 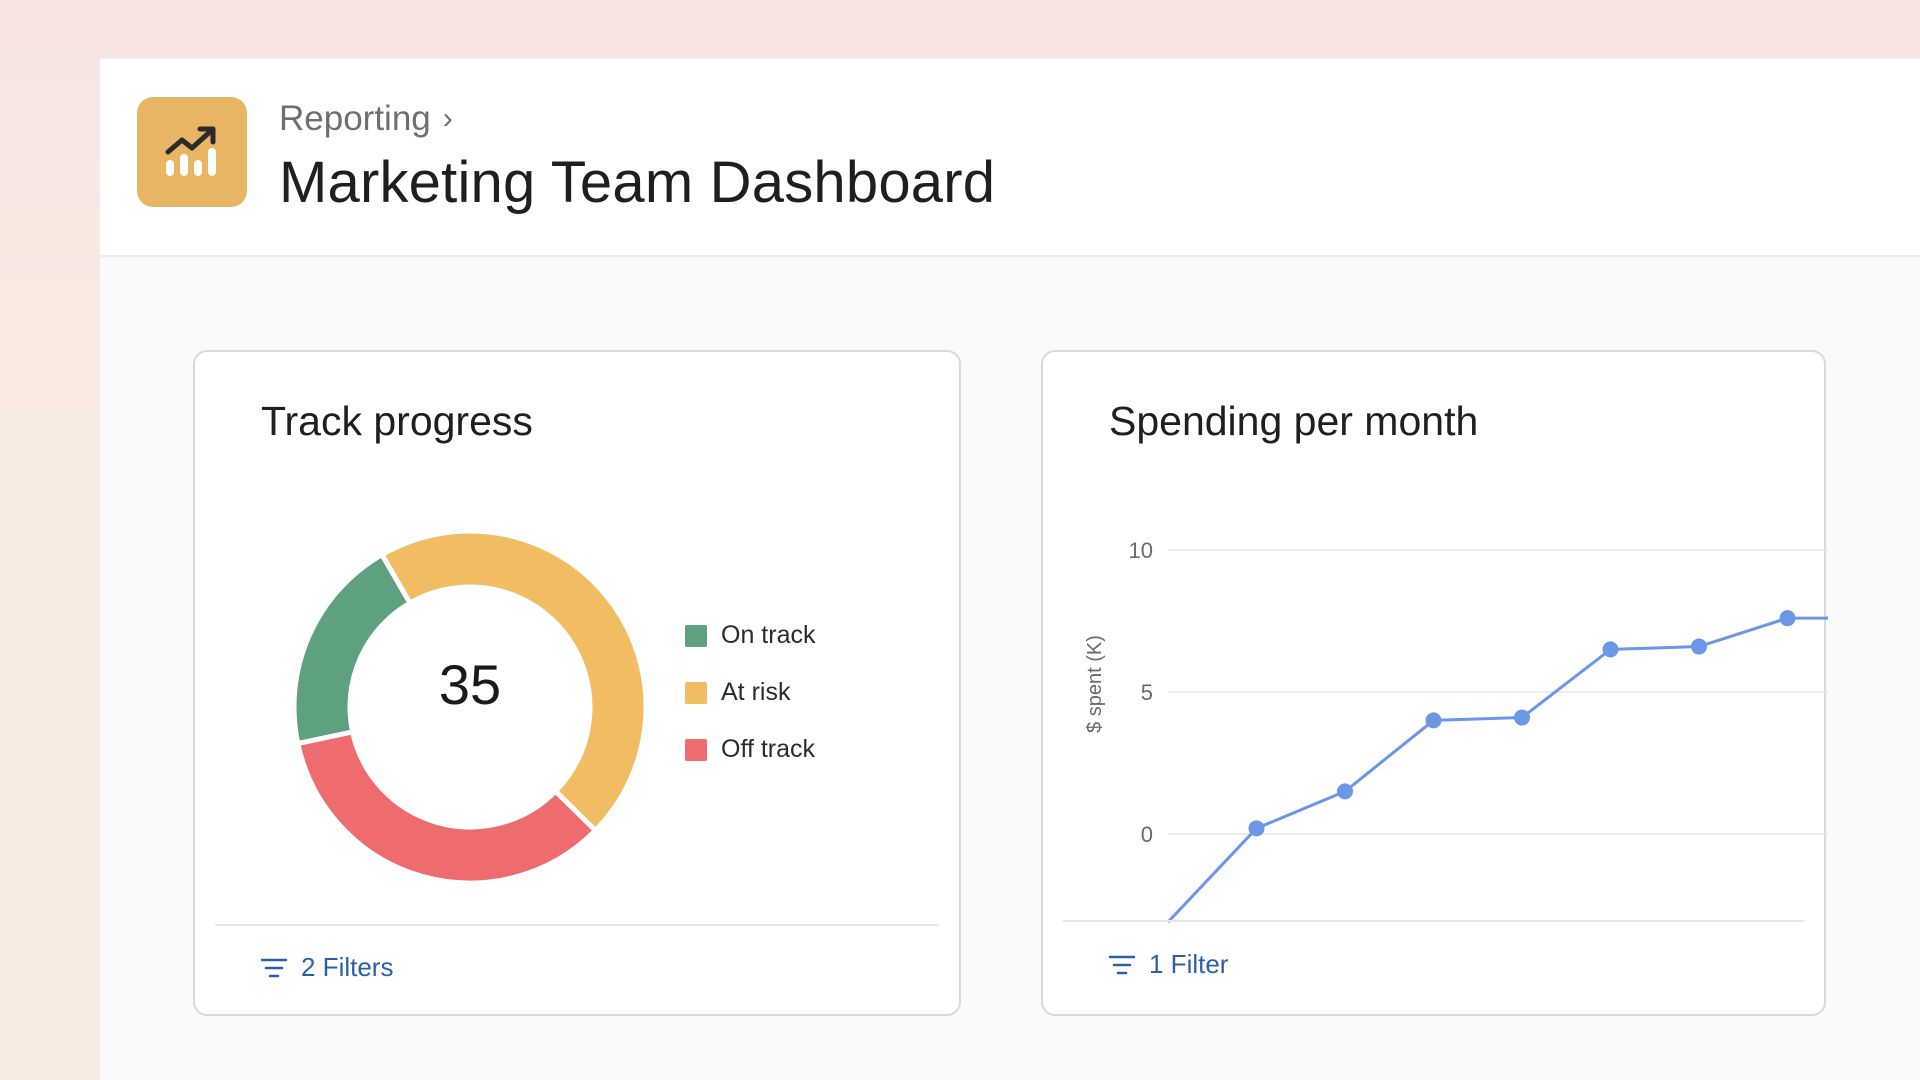 I want to click on legend-item-on-track: On track, so click(x=750, y=635).